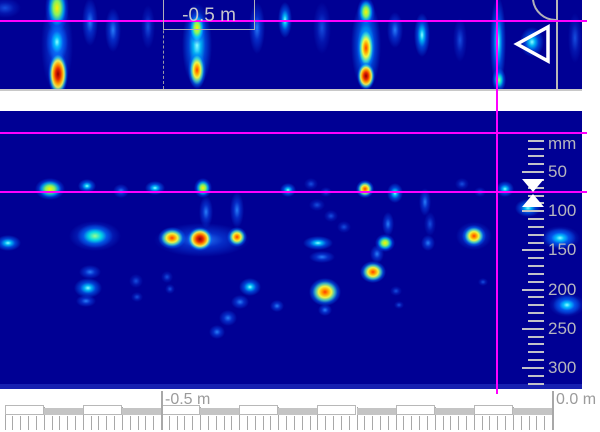 This screenshot has height=432, width=600. What do you see at coordinates (562, 289) in the screenshot?
I see `depth-scale-tick-label: 200` at bounding box center [562, 289].